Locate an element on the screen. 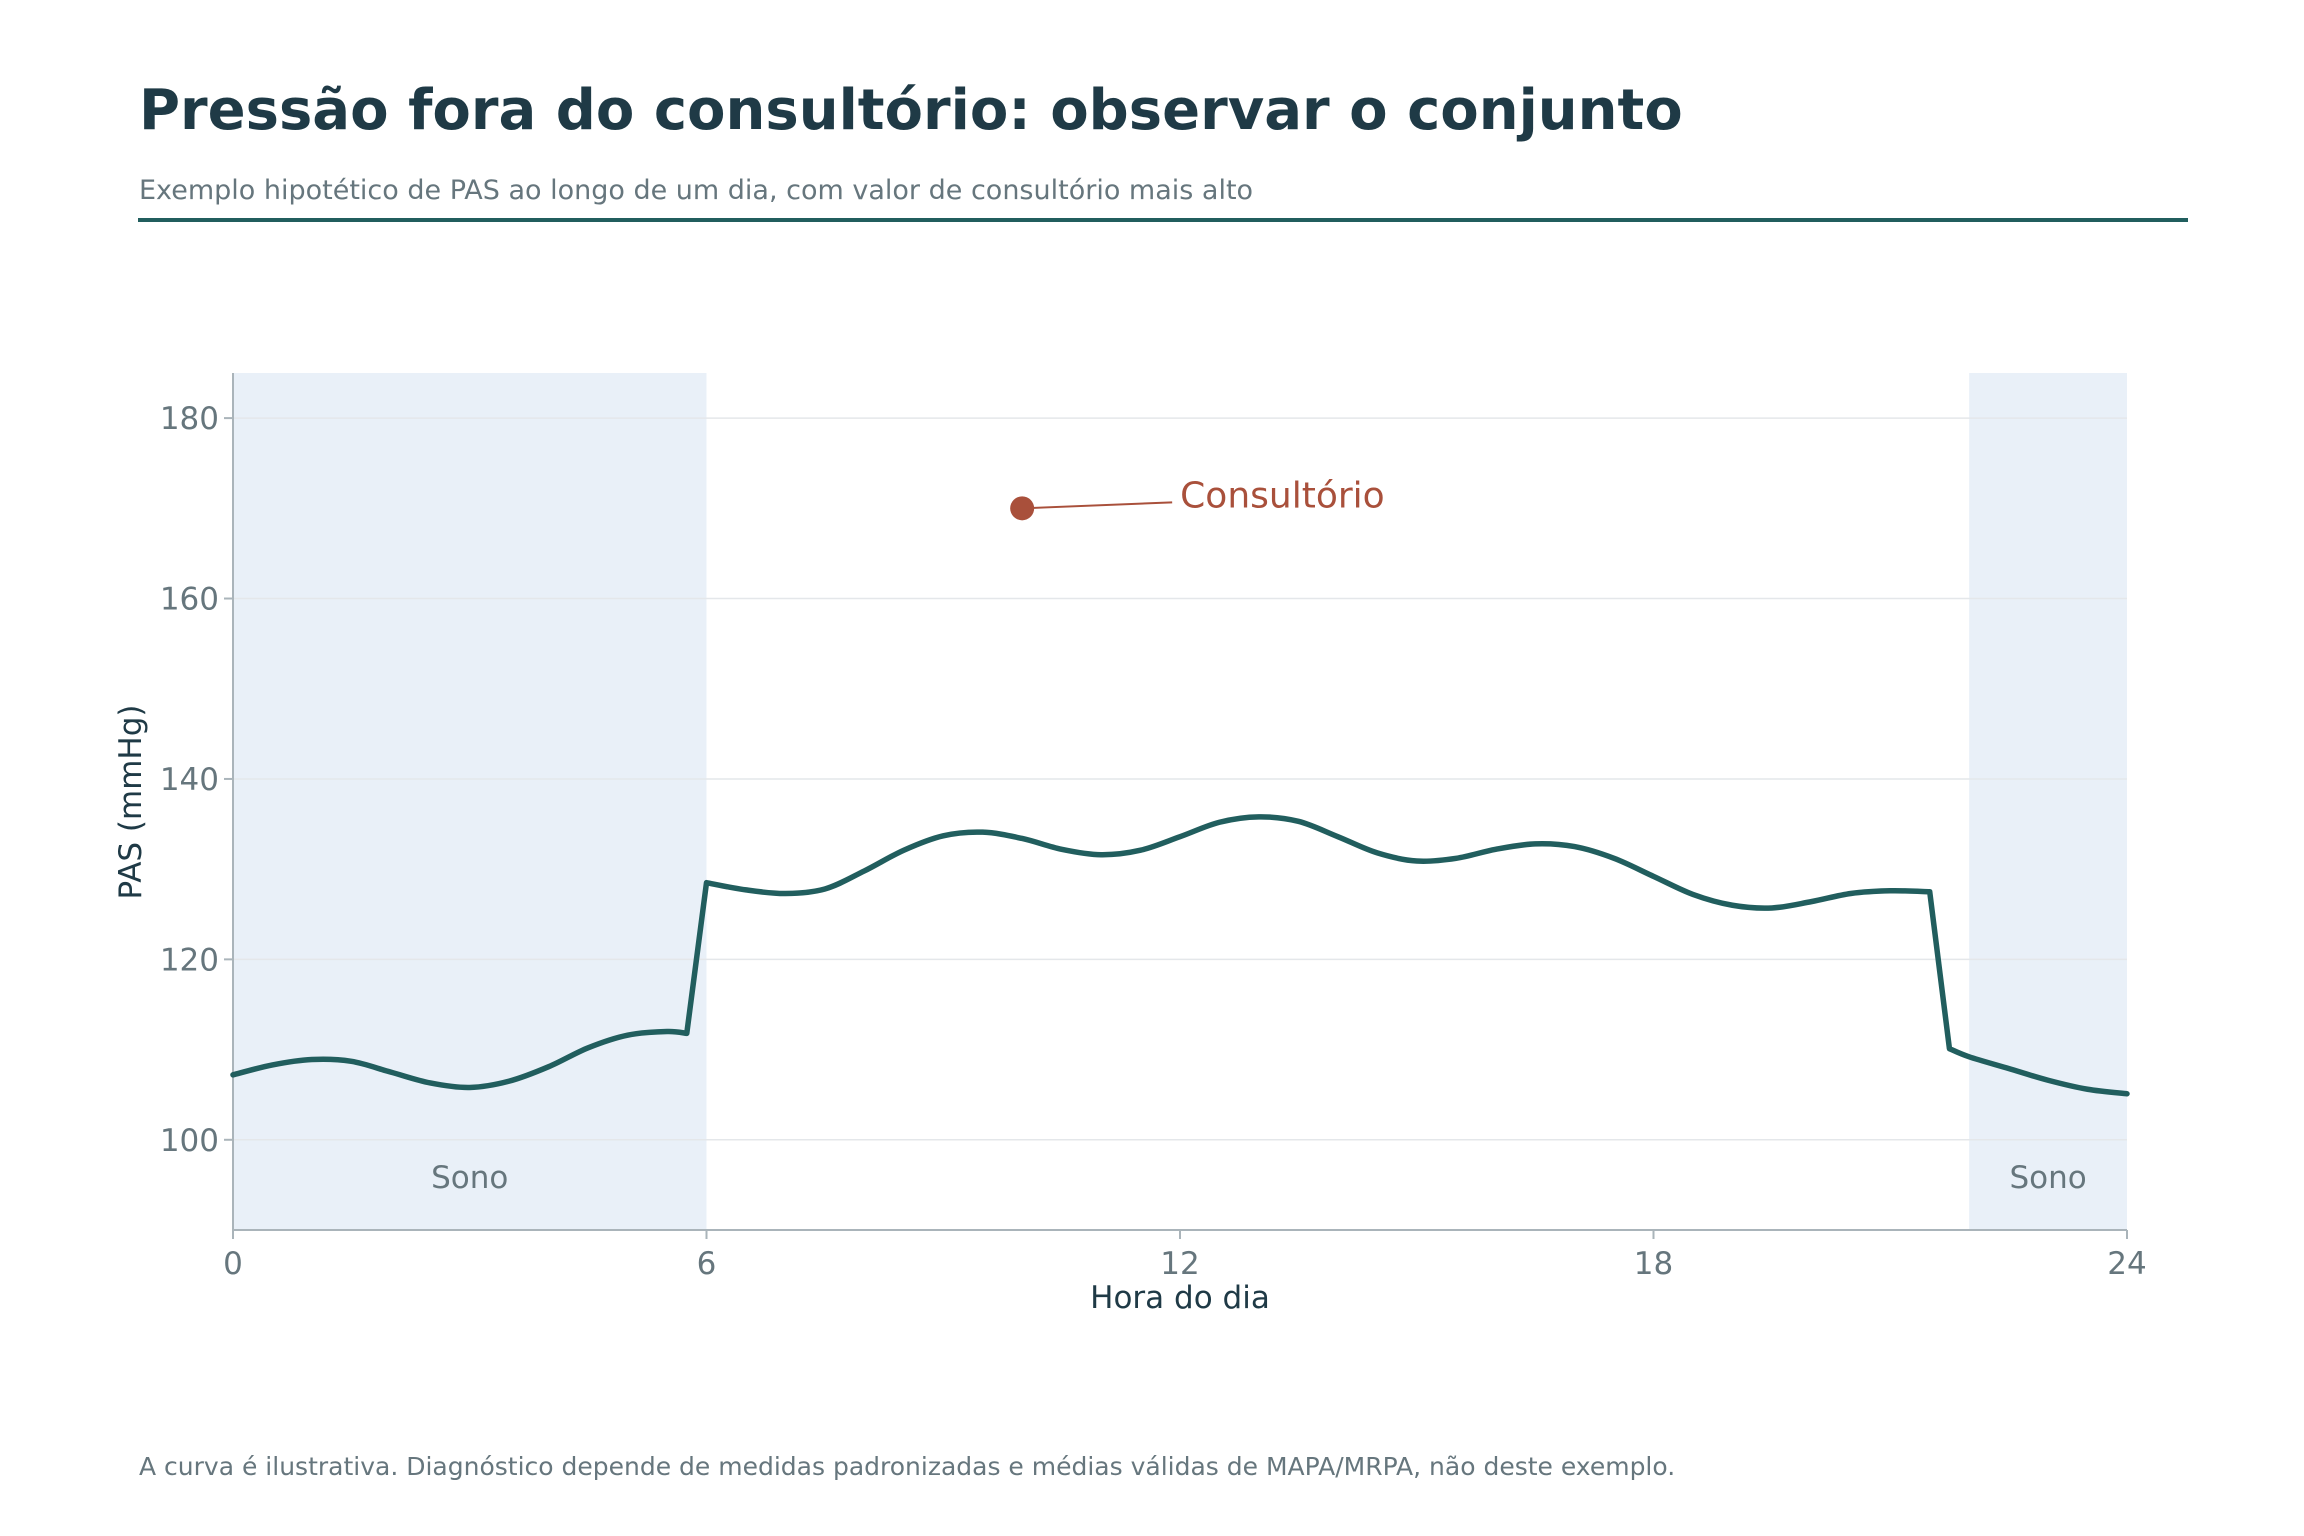 The height and width of the screenshot is (1536, 2304). x-tick-label-6: 6 is located at coordinates (707, 1264).